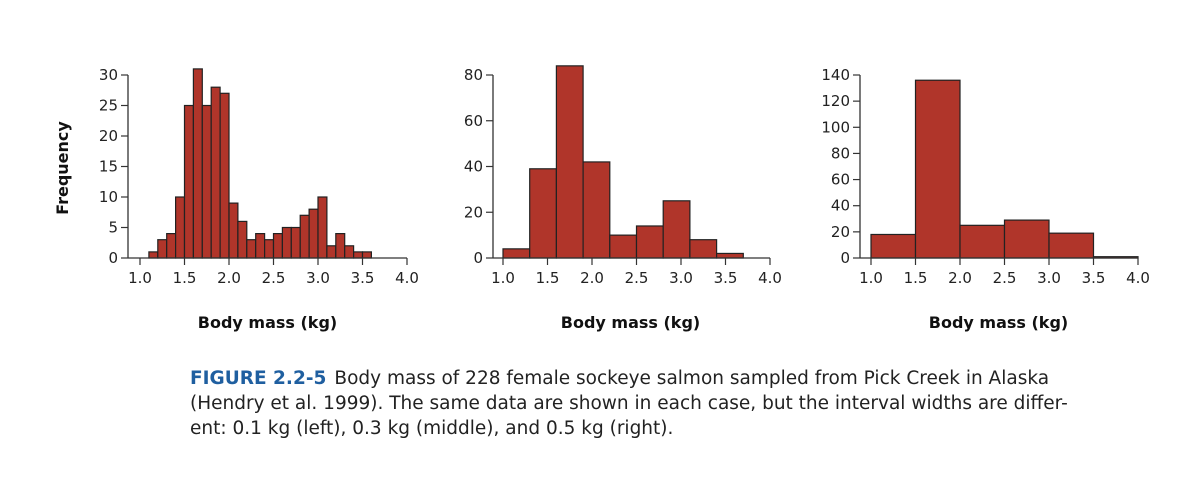  I want to click on y-tick-label: 120, so click(835, 101).